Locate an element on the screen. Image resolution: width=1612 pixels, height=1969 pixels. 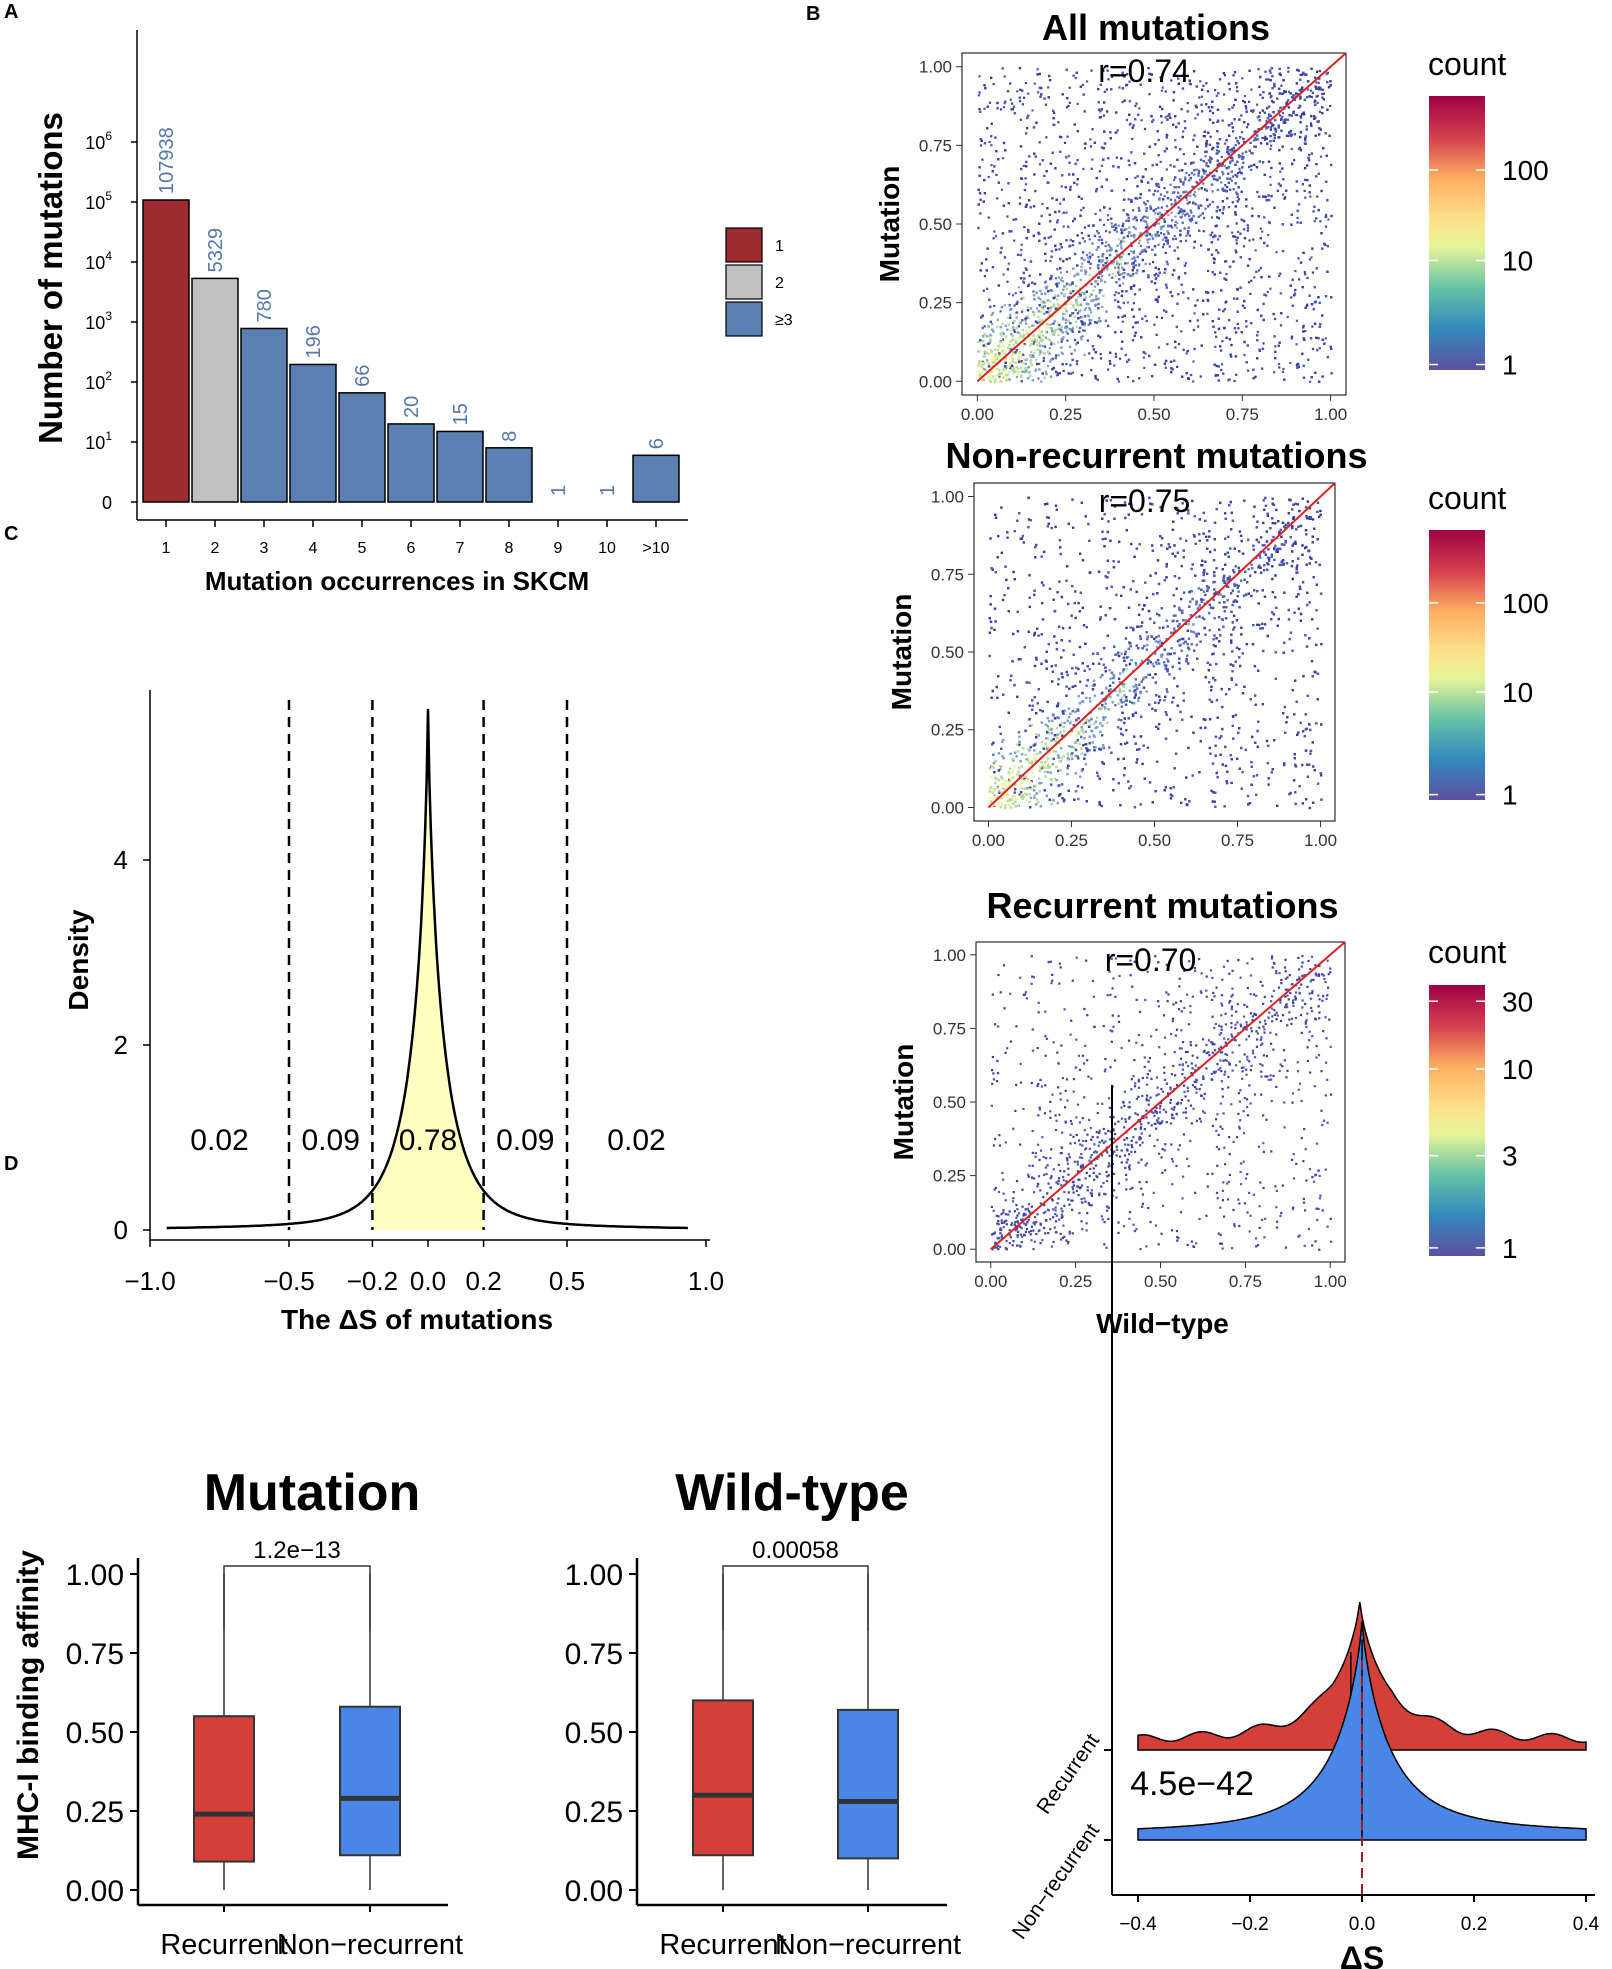
panel-a-xtick-label: 9 is located at coordinates (558, 548).